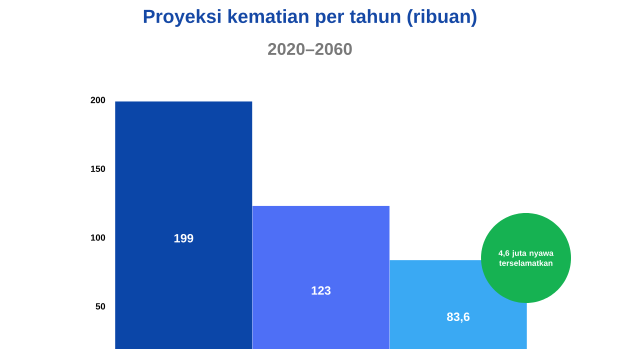  I want to click on chart-title: Proyeksi kematian per tahun (ribuan), so click(310, 18).